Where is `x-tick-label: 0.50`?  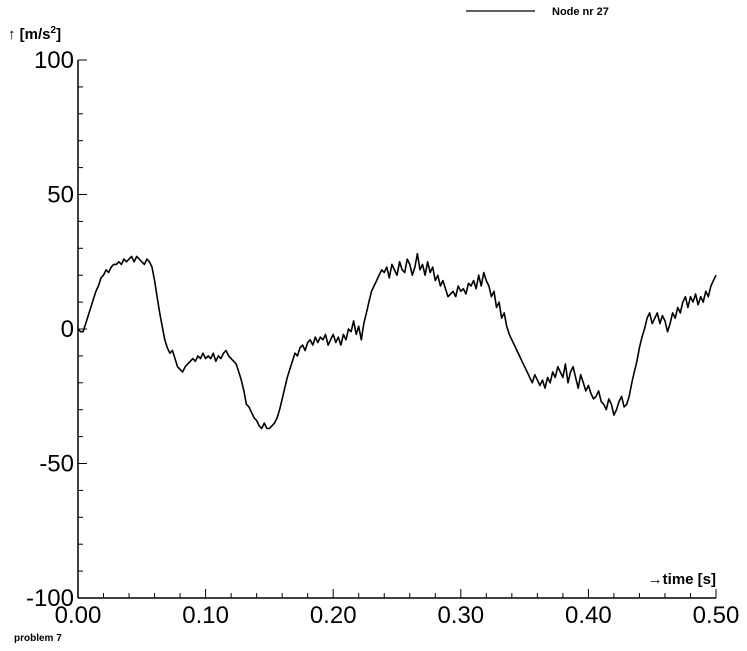 x-tick-label: 0.50 is located at coordinates (716, 615).